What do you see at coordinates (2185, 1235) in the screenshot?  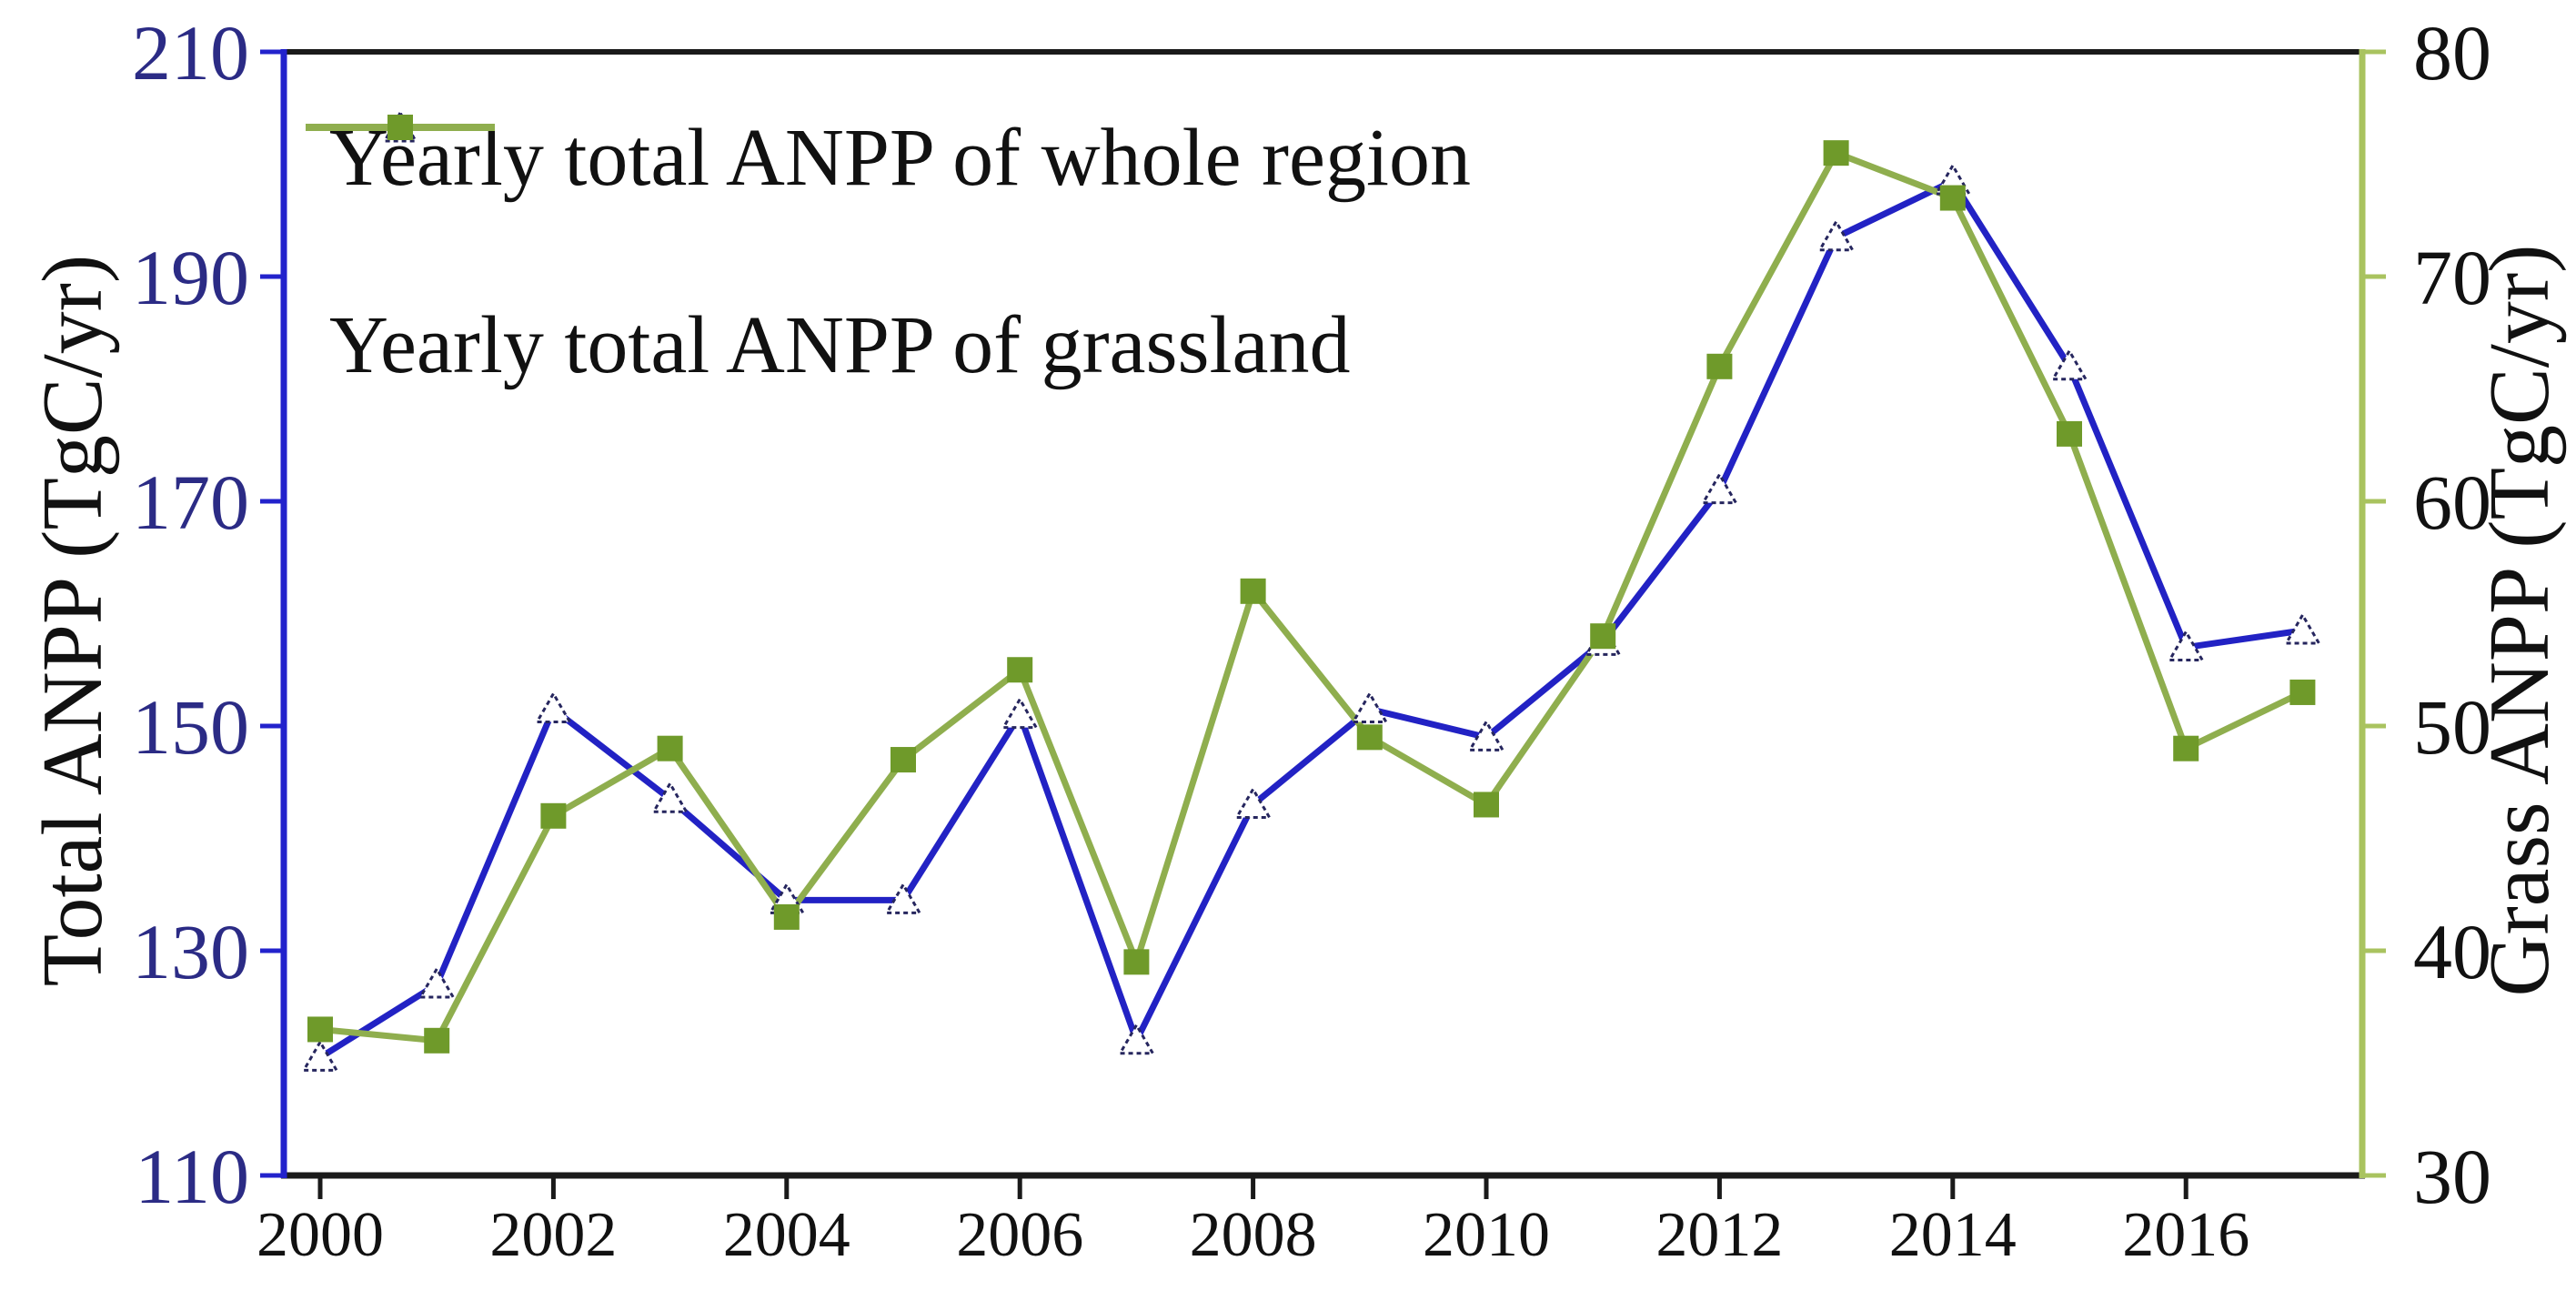 I see `x-axis-tick-label: 2016` at bounding box center [2185, 1235].